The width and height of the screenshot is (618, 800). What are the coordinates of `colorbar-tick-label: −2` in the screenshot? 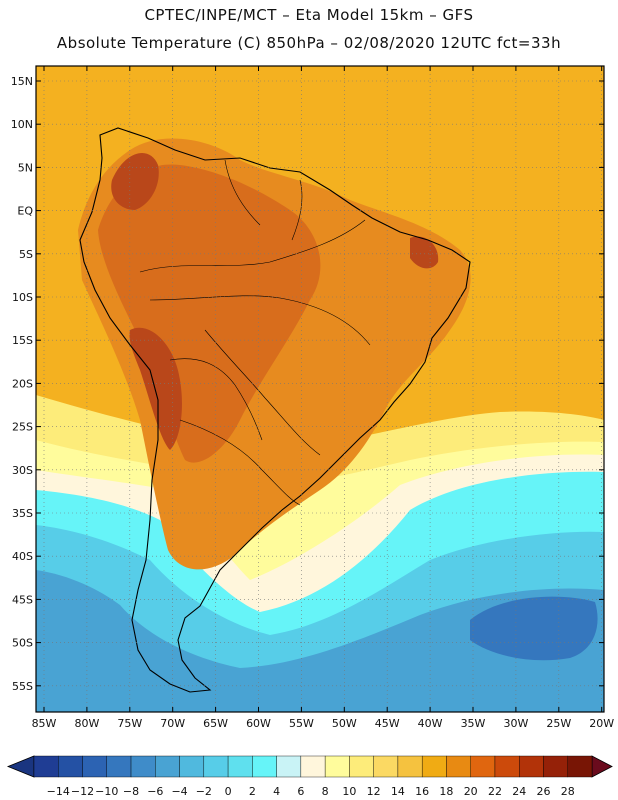 It's located at (204, 791).